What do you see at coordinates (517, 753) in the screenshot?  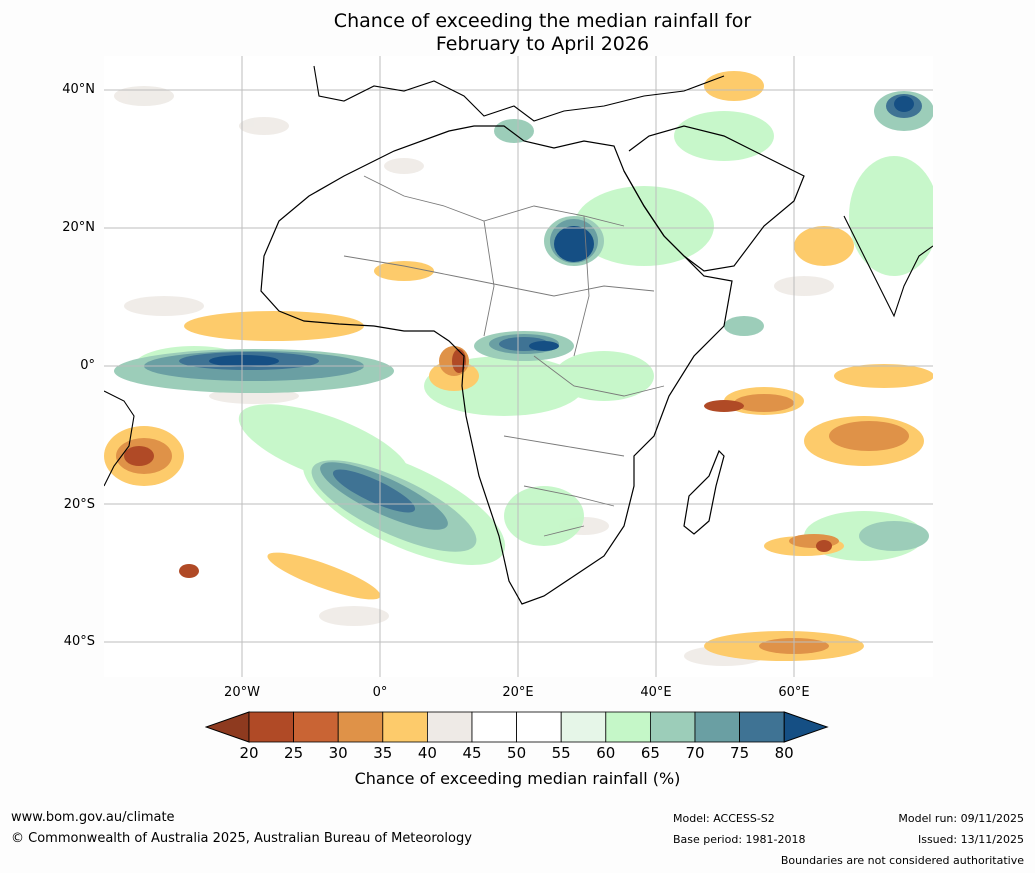 I see `colorbar-tick-label: 50` at bounding box center [517, 753].